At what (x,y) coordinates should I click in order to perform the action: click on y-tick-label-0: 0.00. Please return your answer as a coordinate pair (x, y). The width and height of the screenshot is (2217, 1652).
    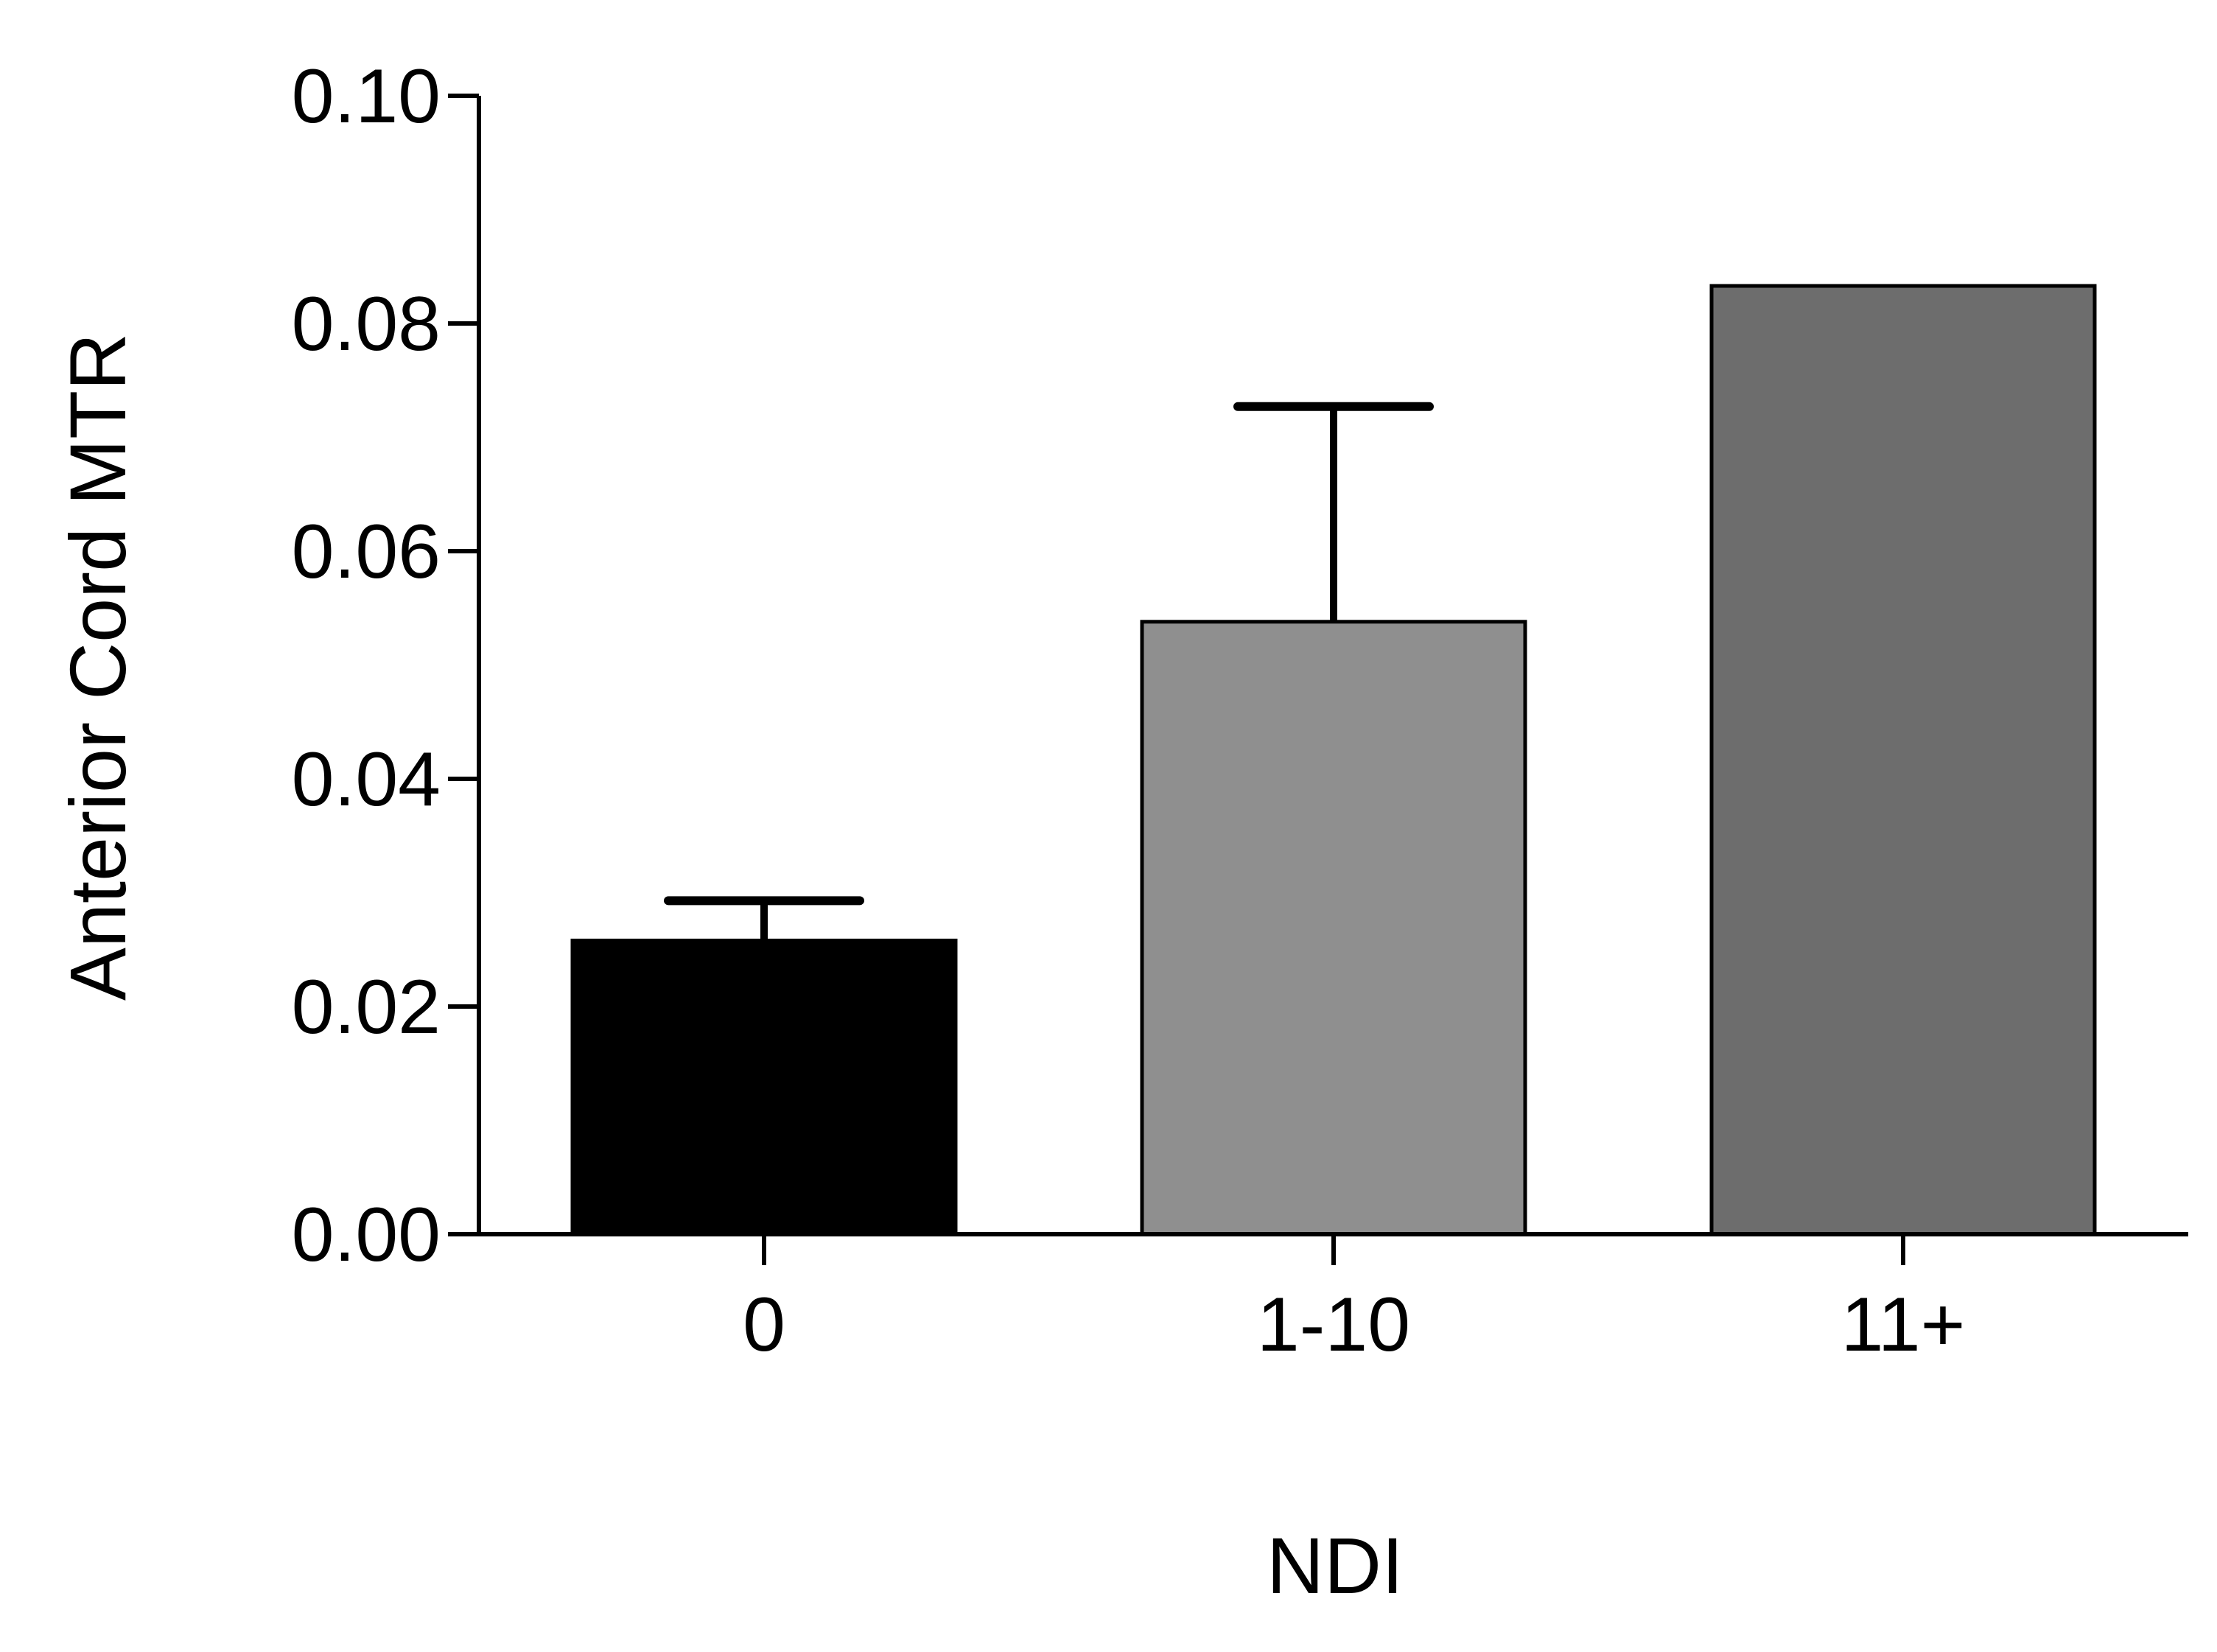
    Looking at the image, I should click on (366, 1235).